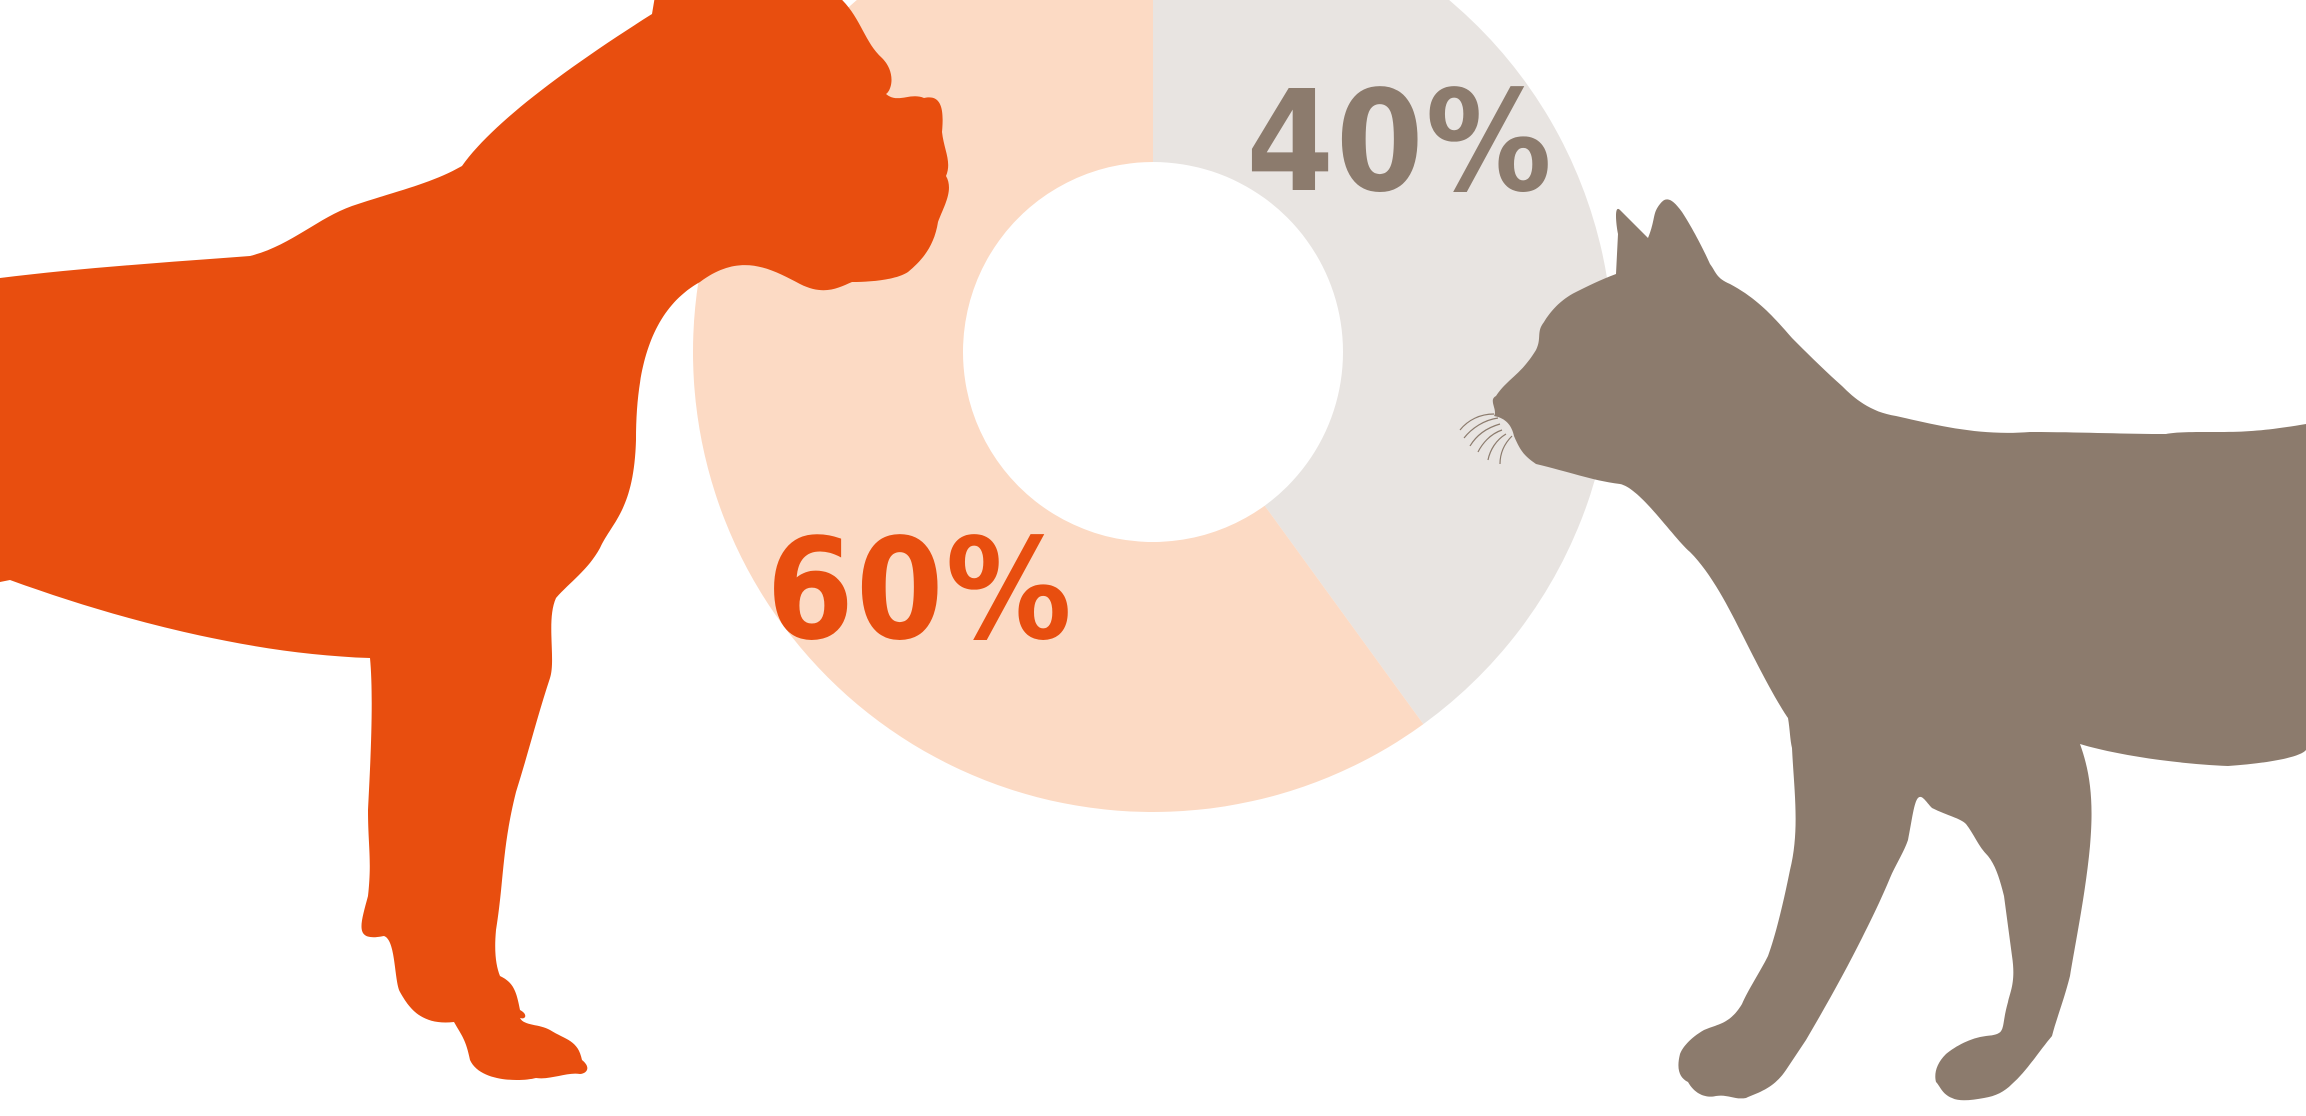 Image resolution: width=2306 pixels, height=1116 pixels. I want to click on cat-whiskers-icon, so click(1486, 439).